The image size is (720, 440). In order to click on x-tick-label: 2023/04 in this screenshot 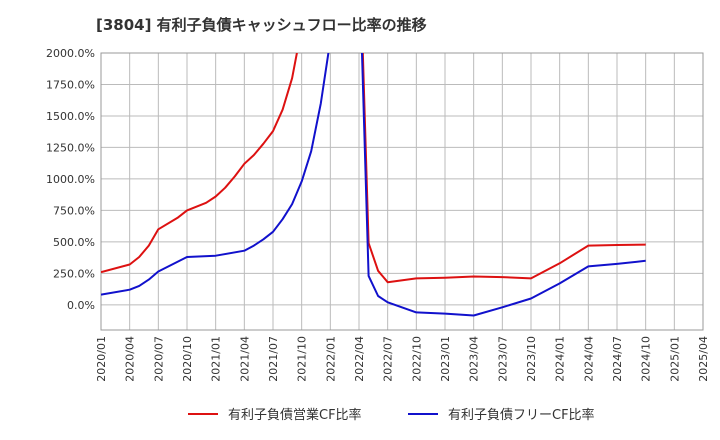, I will do `click(474, 359)`.